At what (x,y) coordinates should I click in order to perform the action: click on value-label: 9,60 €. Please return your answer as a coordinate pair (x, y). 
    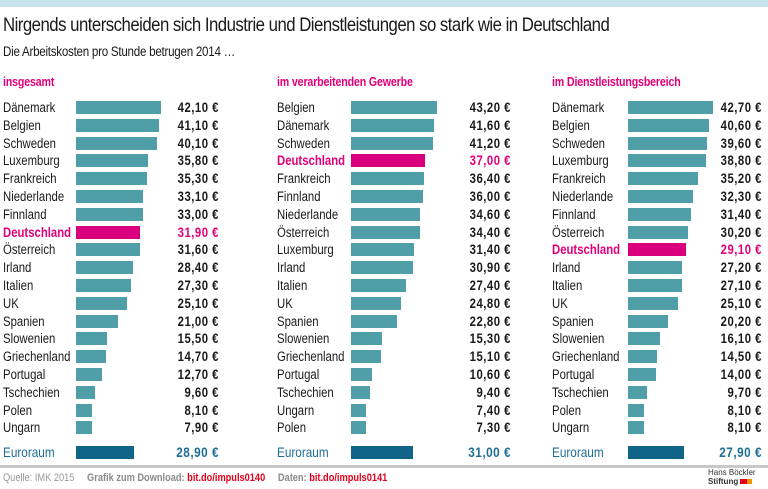
    Looking at the image, I should click on (201, 392).